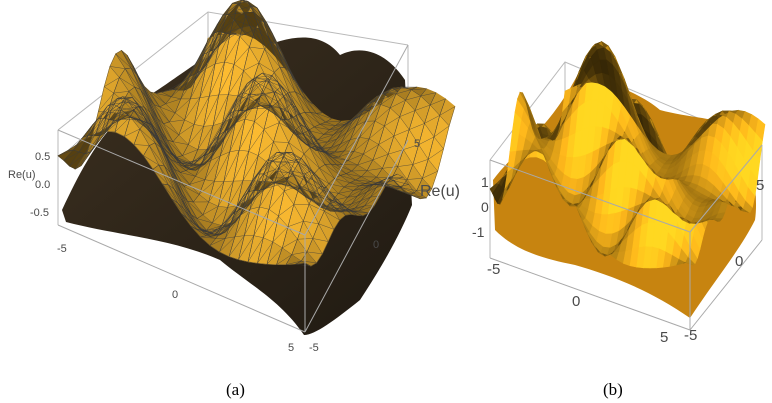 The height and width of the screenshot is (403, 772). Describe the element at coordinates (739, 261) in the screenshot. I see `panel-b-ytick-1: 0` at that location.